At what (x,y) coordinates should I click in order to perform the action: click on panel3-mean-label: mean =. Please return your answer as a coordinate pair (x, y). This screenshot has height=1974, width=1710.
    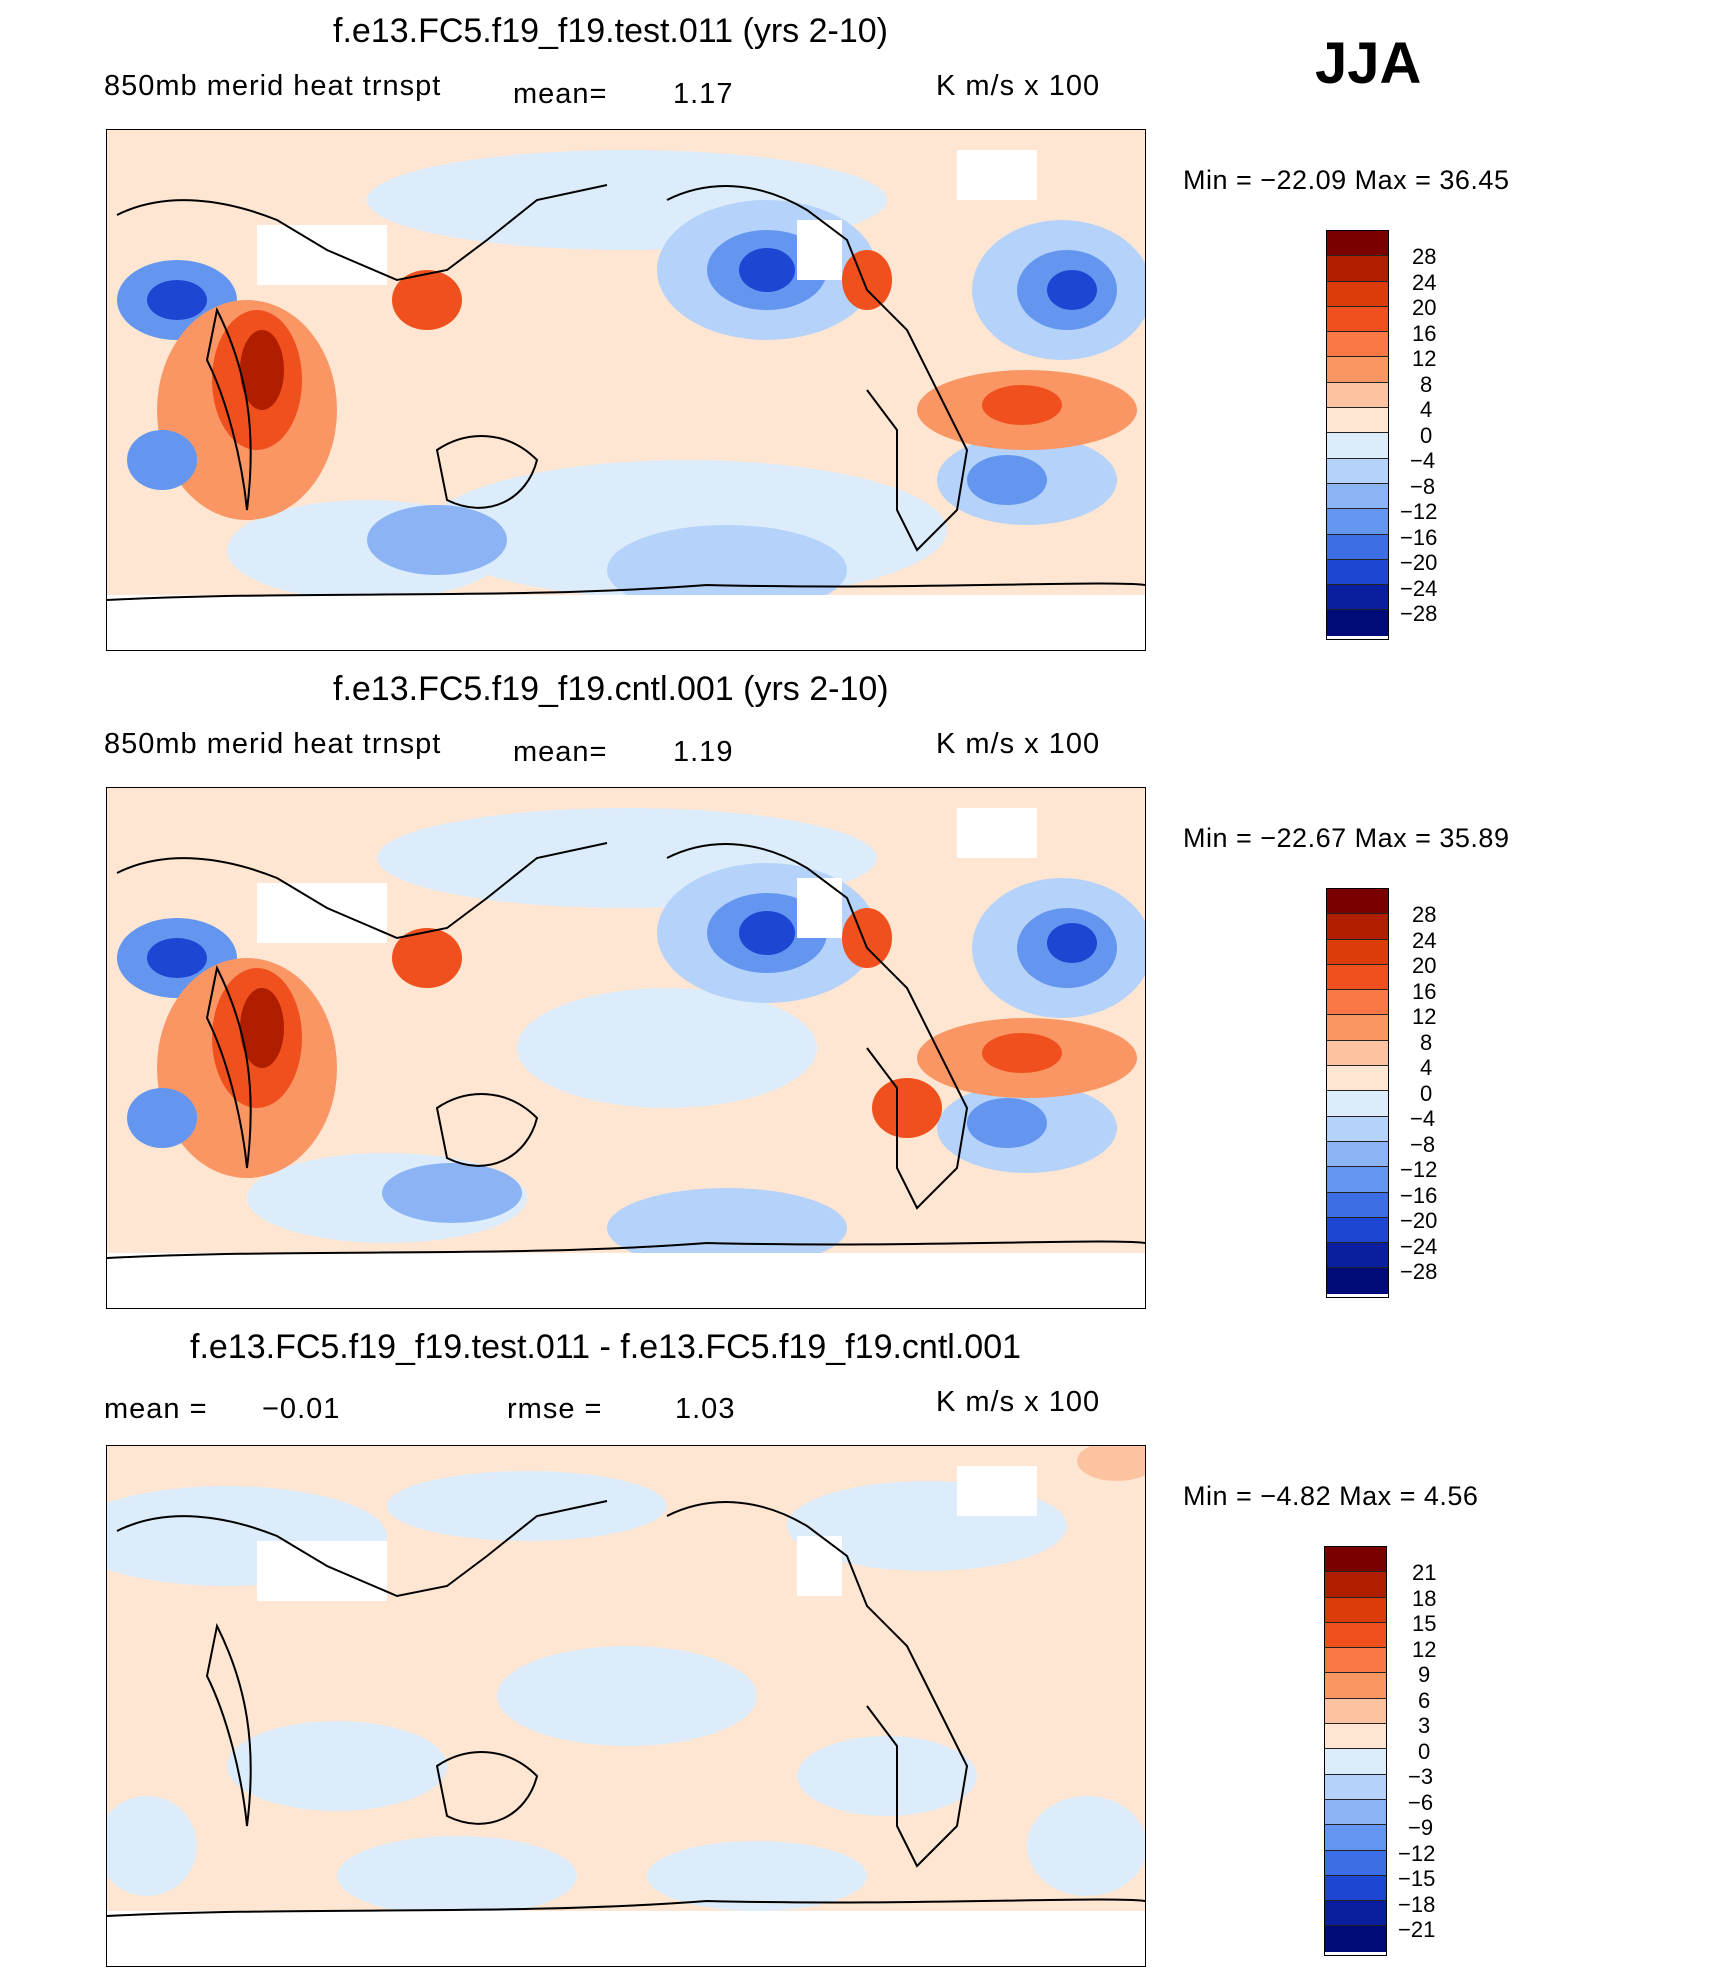
    Looking at the image, I should click on (156, 1409).